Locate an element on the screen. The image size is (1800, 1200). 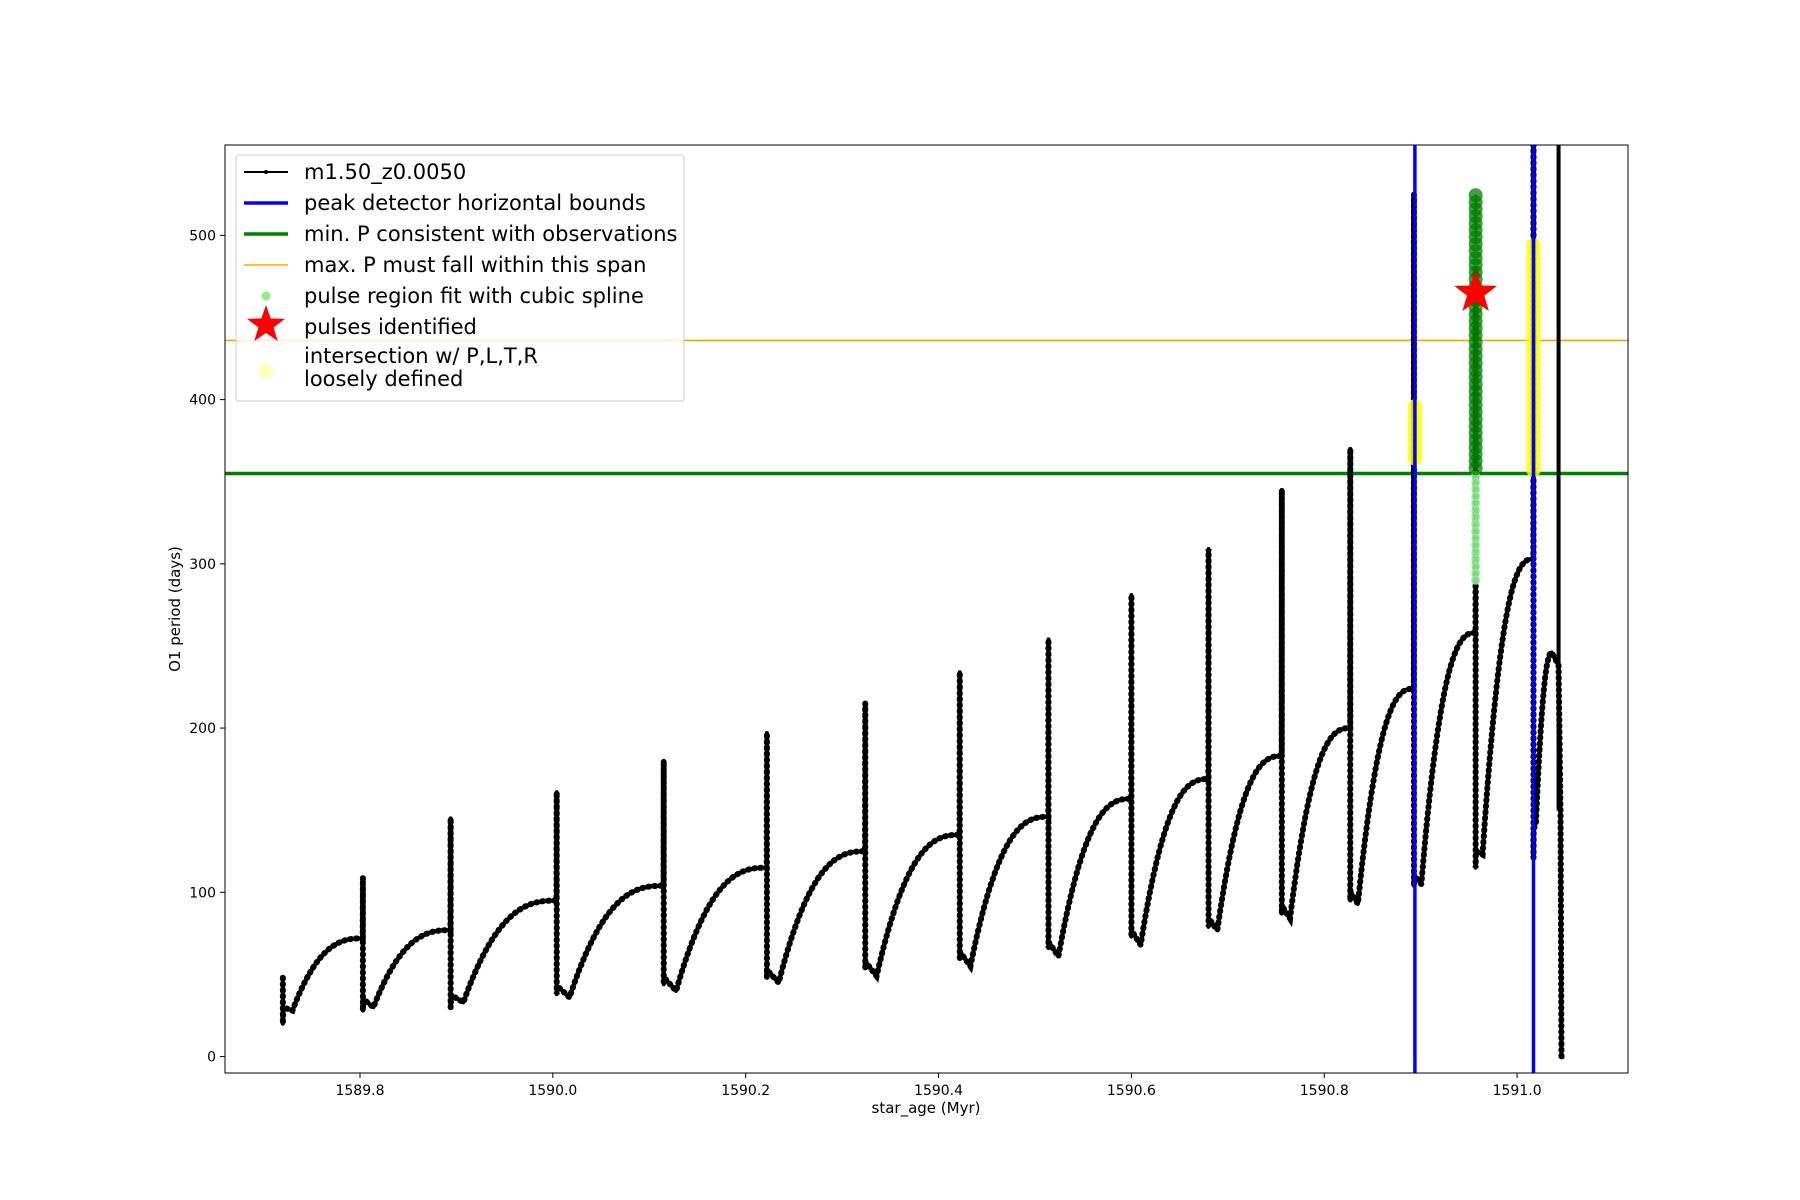
y-tick-label: 300 is located at coordinates (202, 565).